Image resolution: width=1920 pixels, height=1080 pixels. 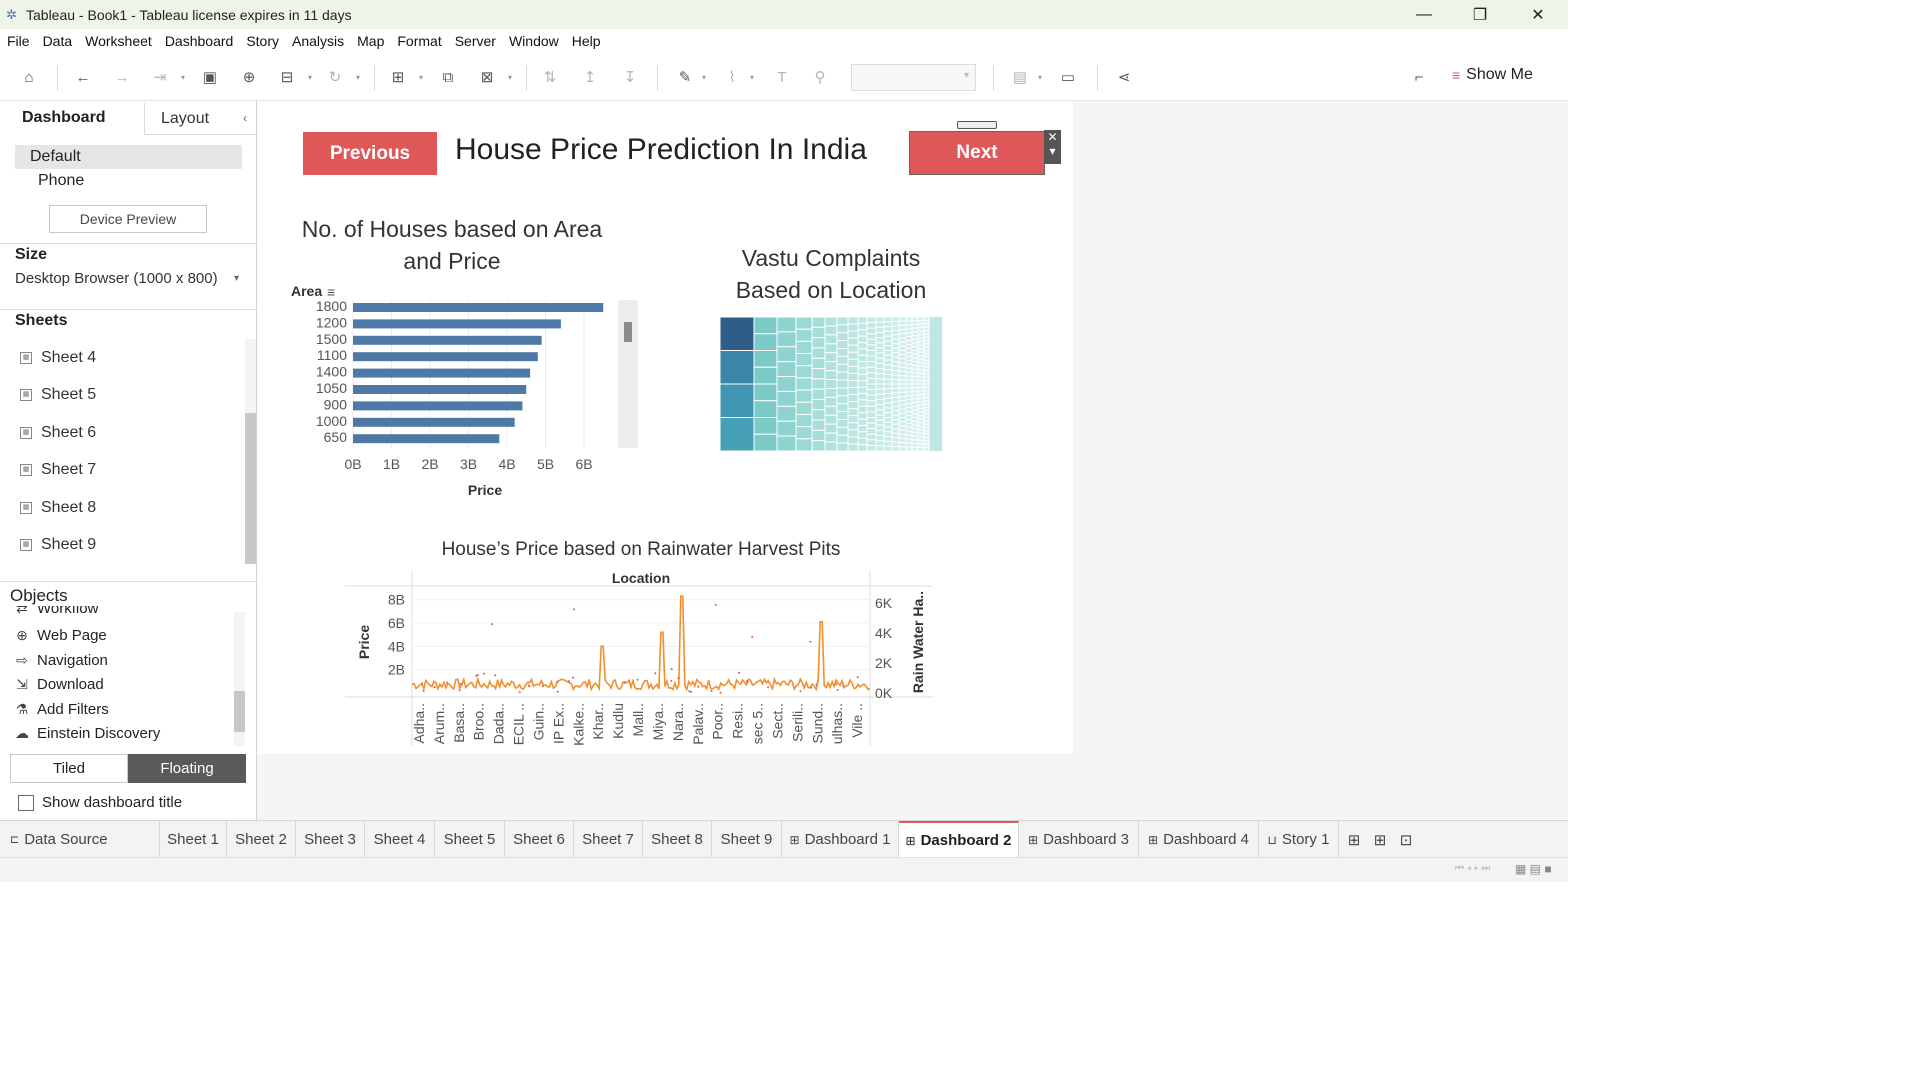 I want to click on floating-toggle: Floating, so click(x=187, y=768).